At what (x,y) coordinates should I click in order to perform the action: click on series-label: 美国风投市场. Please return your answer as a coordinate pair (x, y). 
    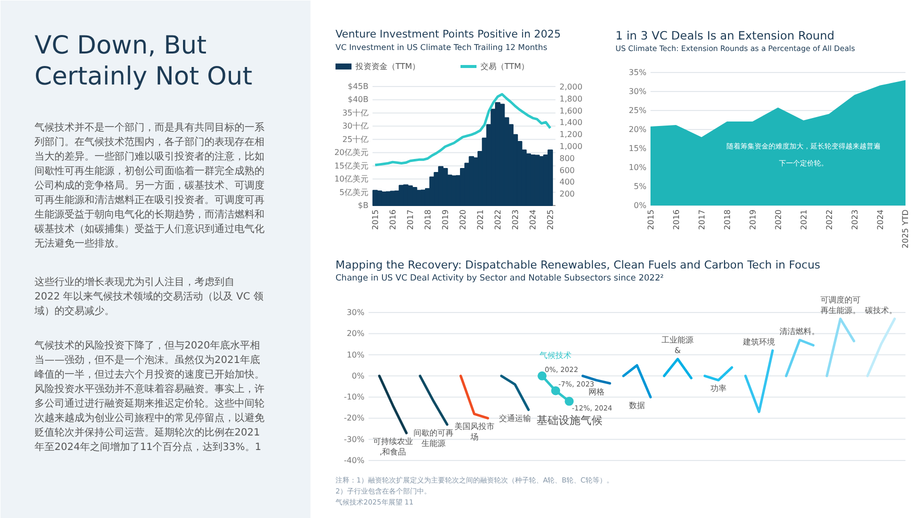
    Looking at the image, I should click on (474, 432).